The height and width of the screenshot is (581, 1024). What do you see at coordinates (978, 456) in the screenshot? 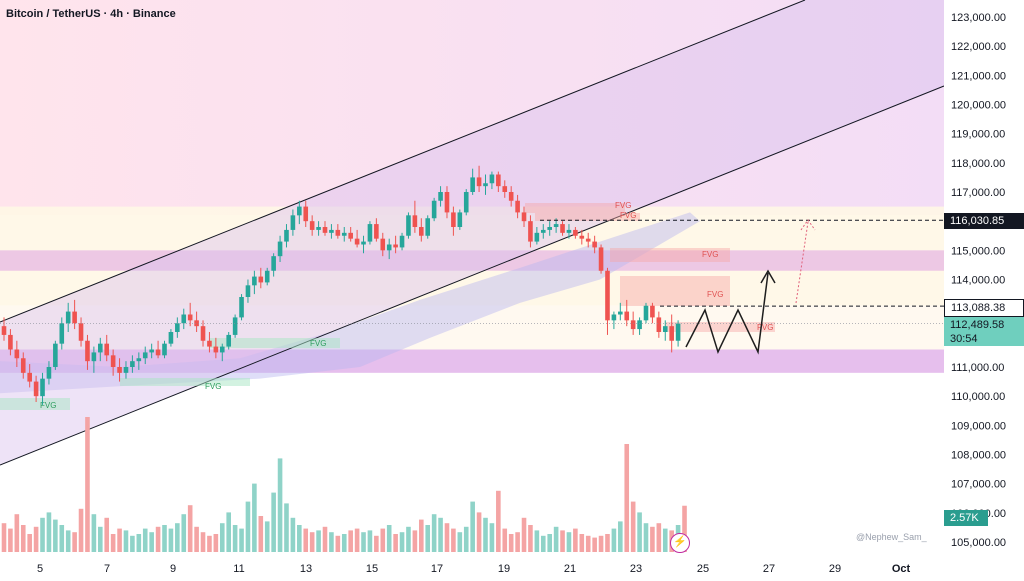
I see `price-tick-label: 108,000.00` at bounding box center [978, 456].